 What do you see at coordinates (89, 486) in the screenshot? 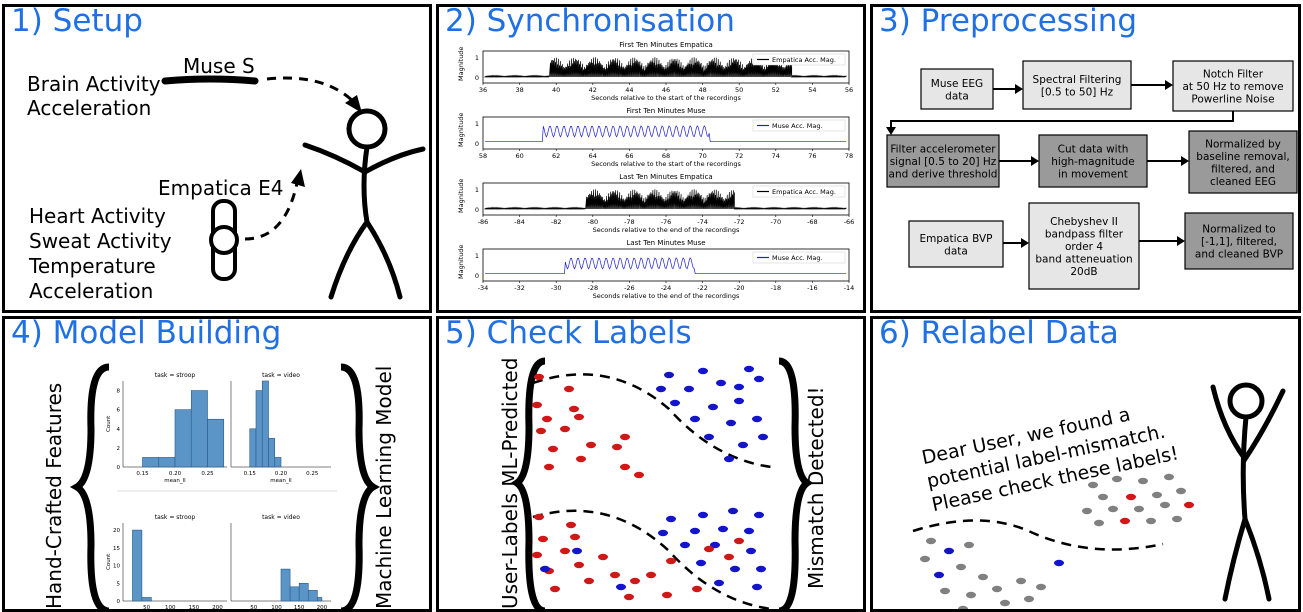
I see `left-brace-icon` at bounding box center [89, 486].